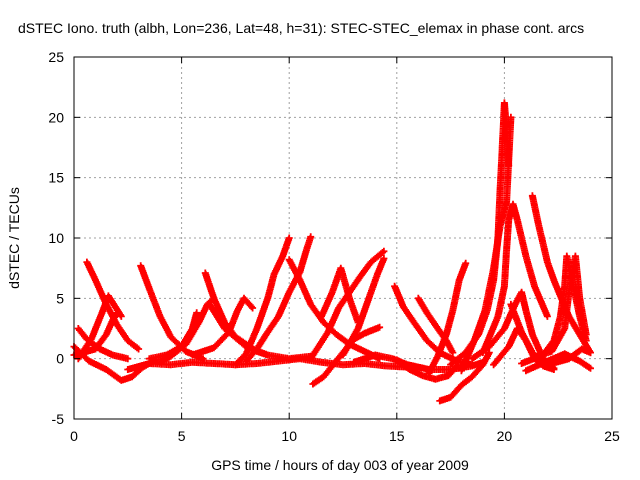 The height and width of the screenshot is (480, 640). Describe the element at coordinates (14, 238) in the screenshot. I see `y-axis-label: dSTEC / TECUs` at that location.